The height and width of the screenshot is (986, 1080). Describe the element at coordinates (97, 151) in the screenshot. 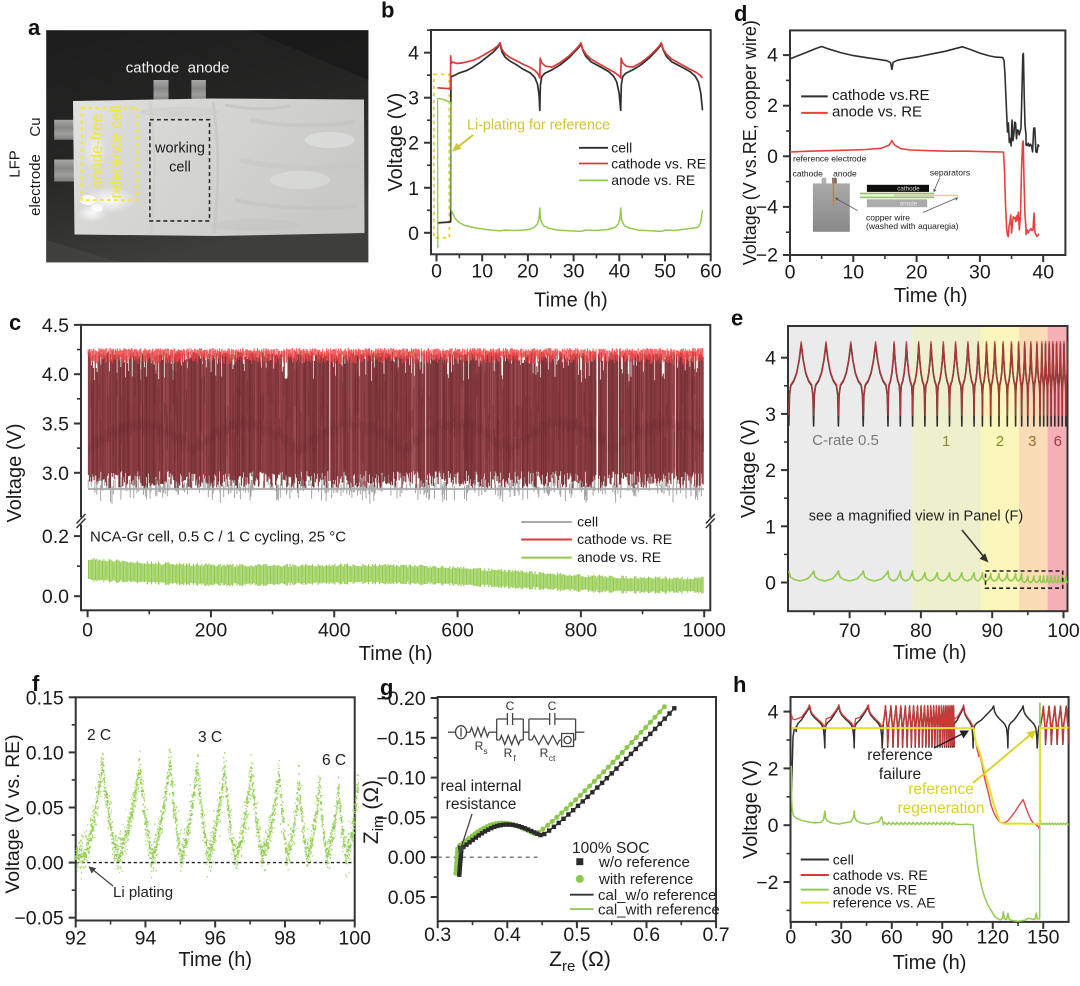

I see `svg-text: anode-free` at that location.